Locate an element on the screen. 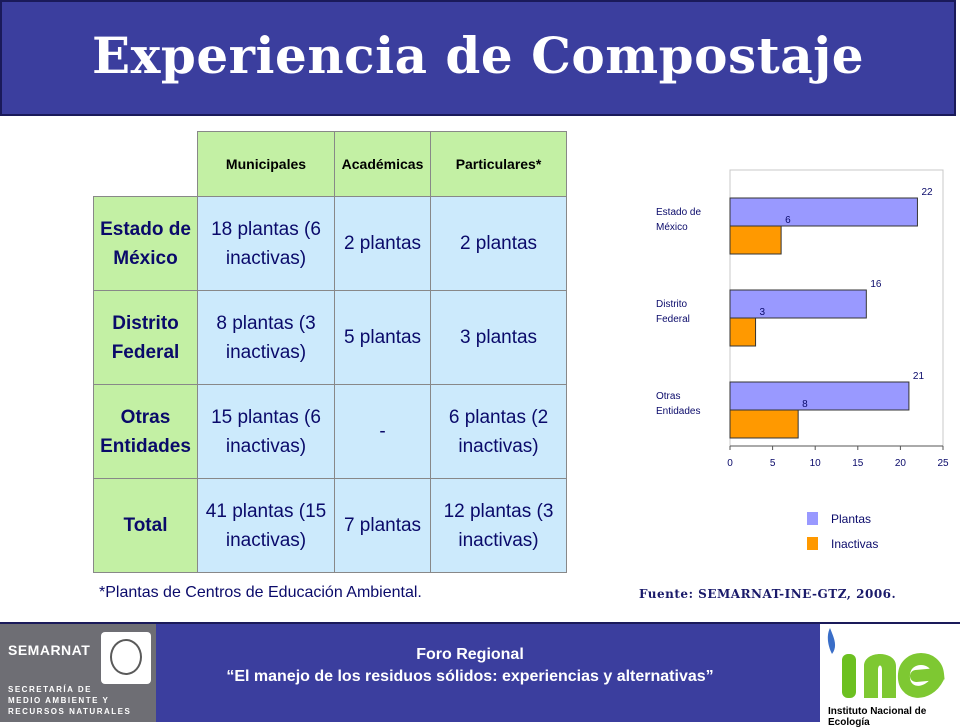 The width and height of the screenshot is (960, 728). data-label: 22 is located at coordinates (927, 192).